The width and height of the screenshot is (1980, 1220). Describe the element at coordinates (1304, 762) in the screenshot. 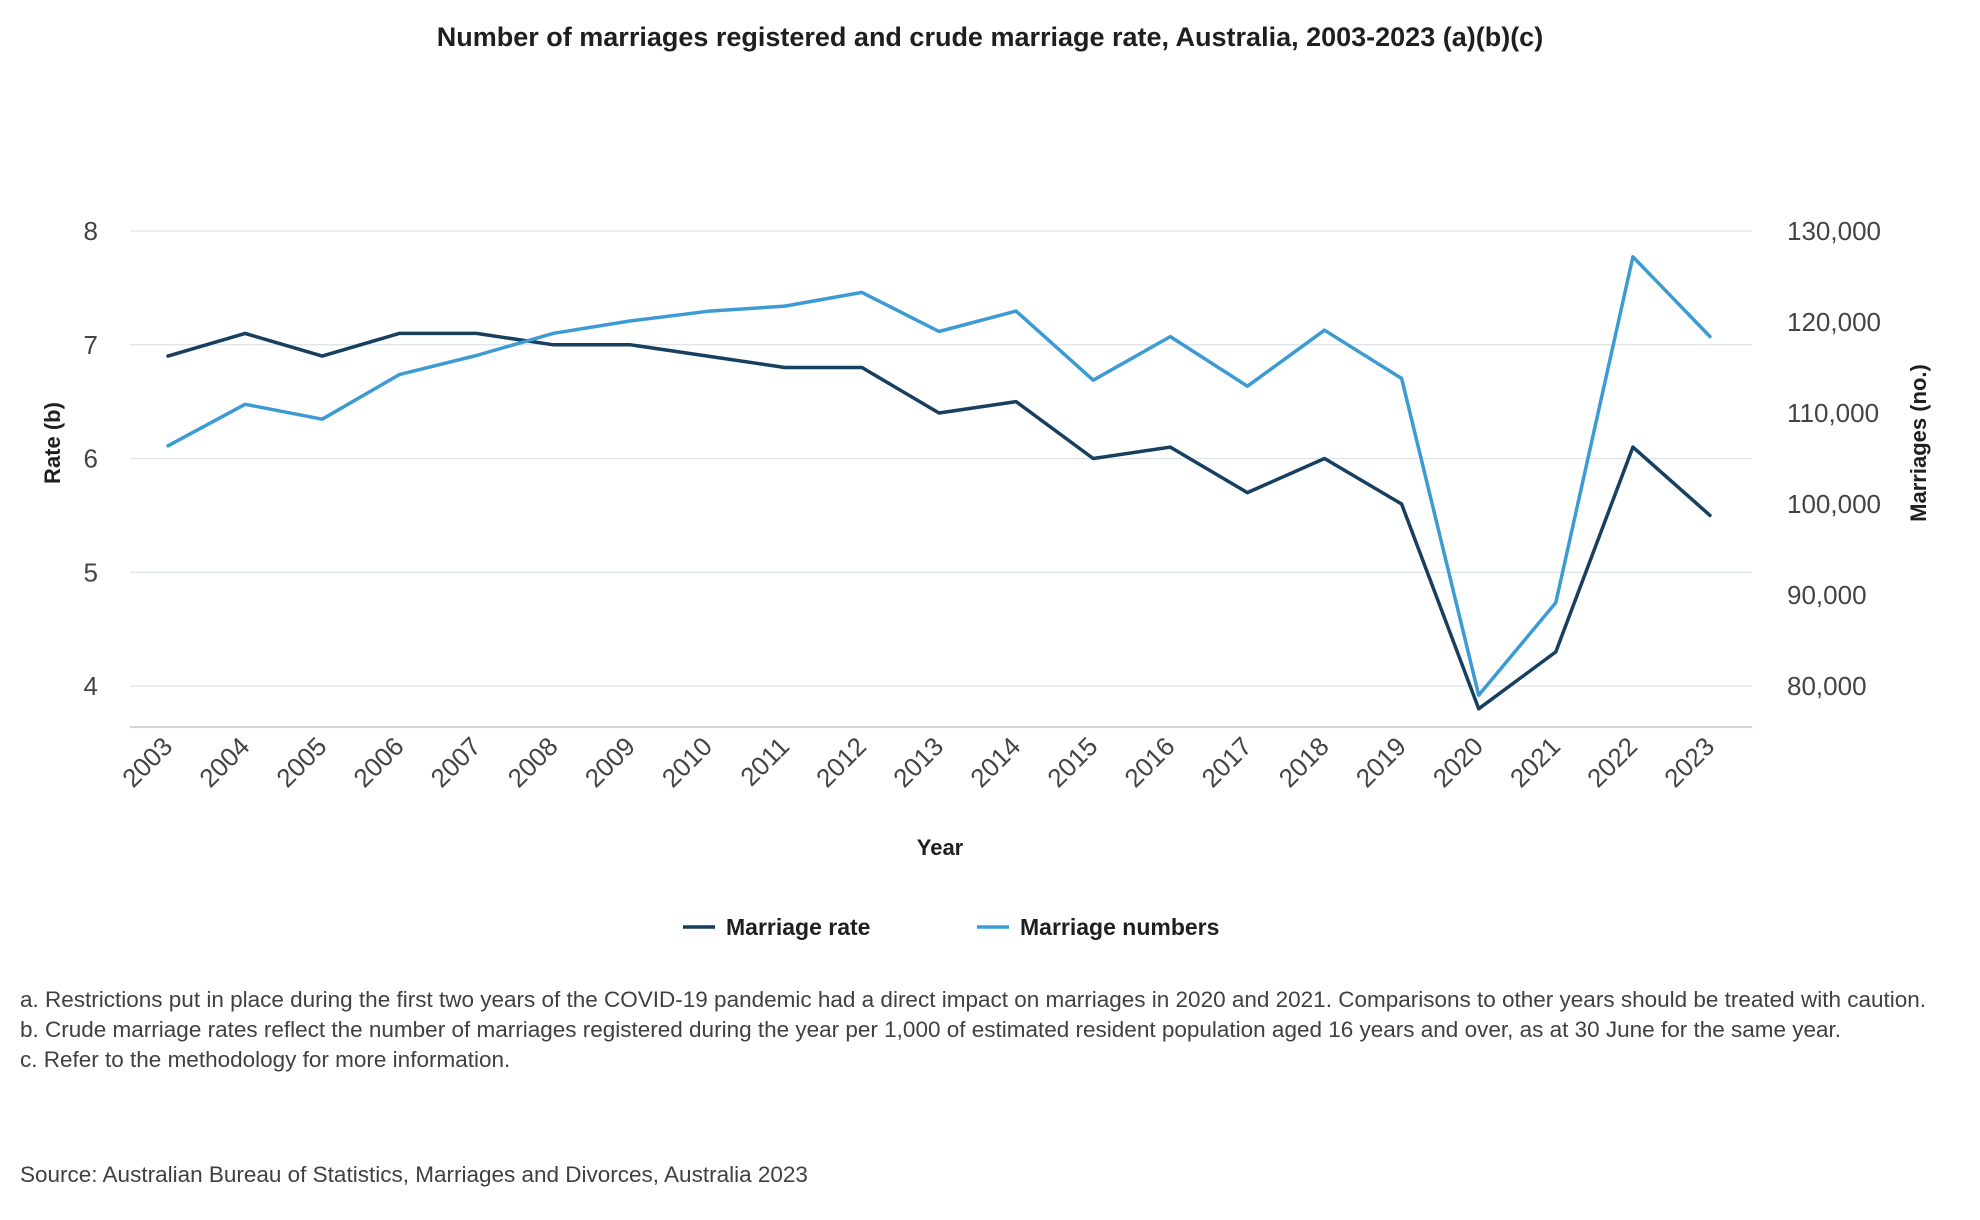

I see `x-tick-label: 2018` at that location.